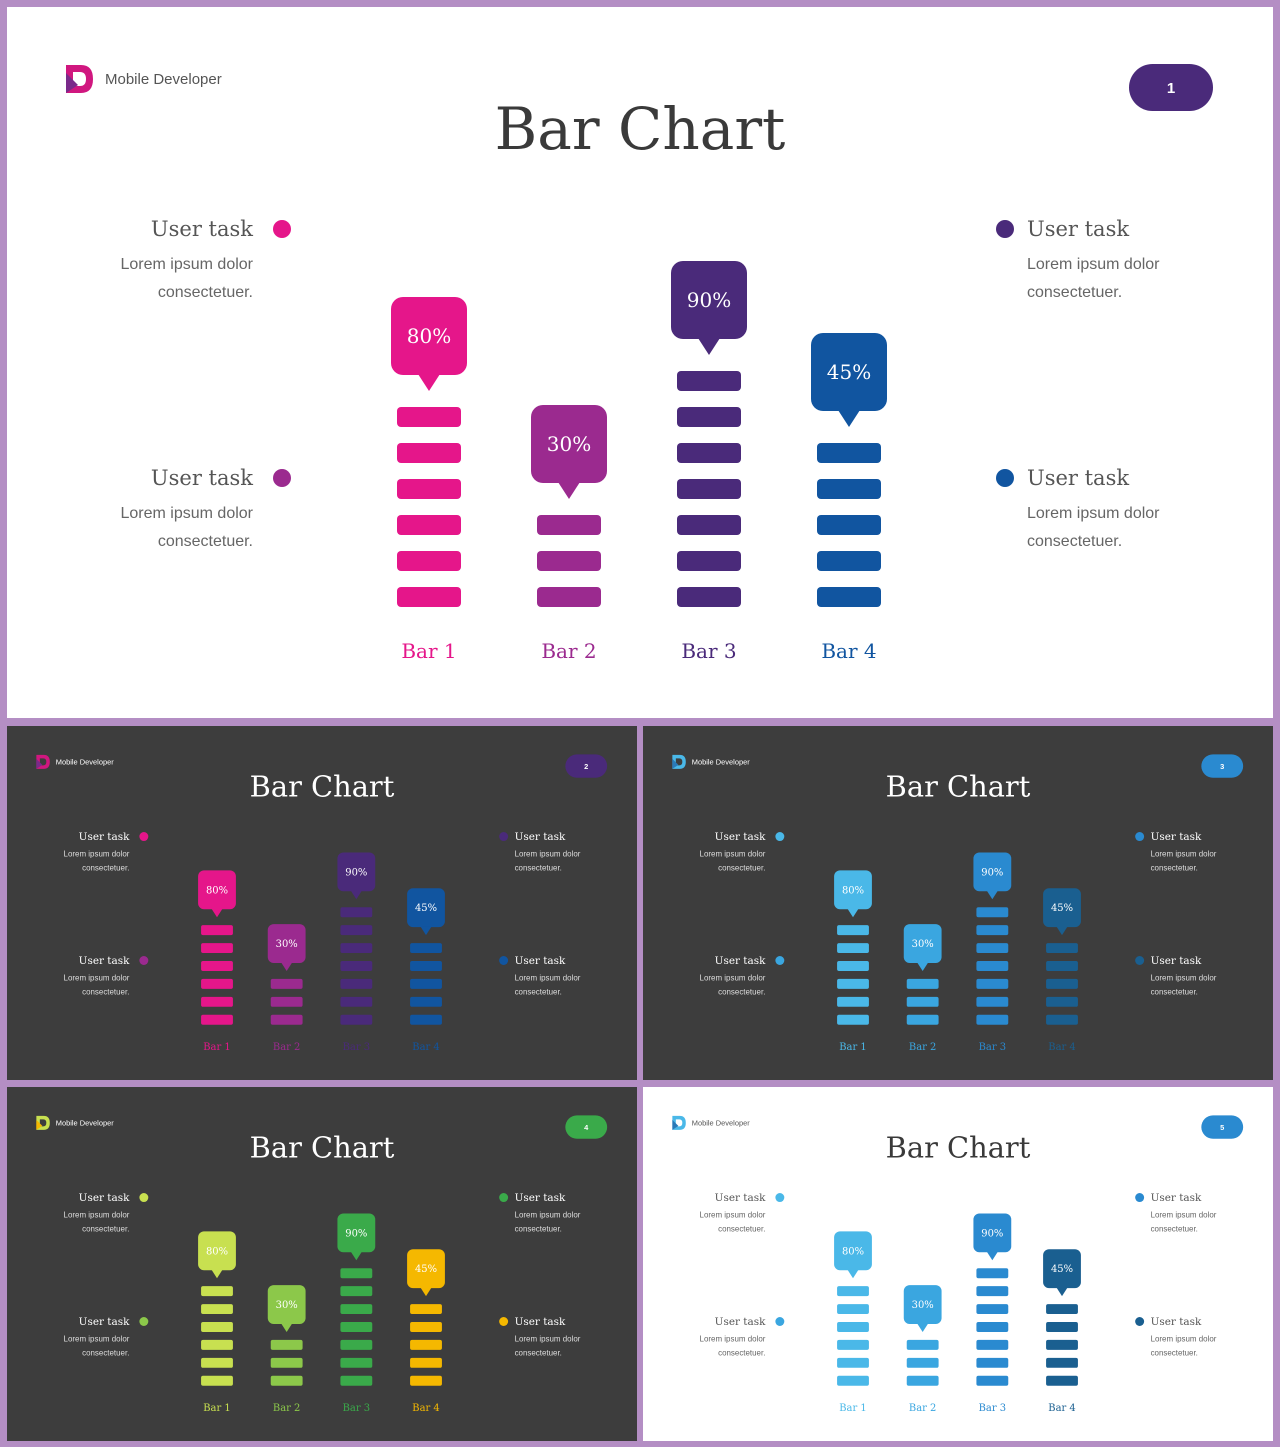 This screenshot has width=1280, height=1447. Describe the element at coordinates (1222, 766) in the screenshot. I see `page-number: 3` at that location.